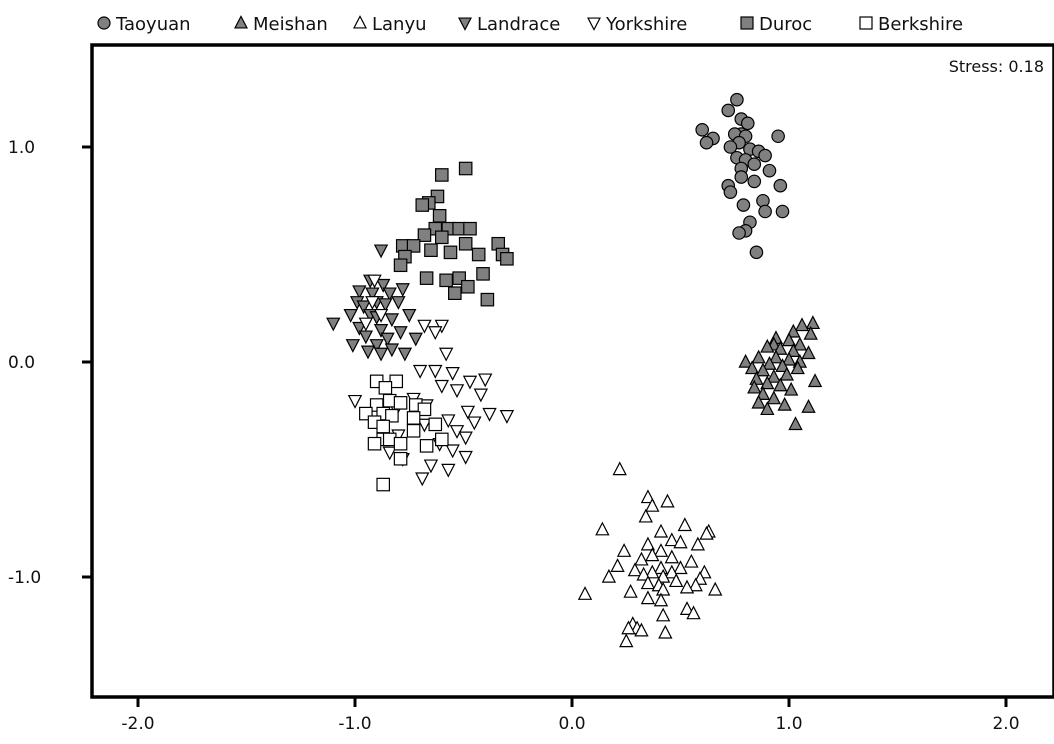 The image size is (1054, 744). Describe the element at coordinates (404, 433) in the screenshot. I see `series-berkshire` at that location.